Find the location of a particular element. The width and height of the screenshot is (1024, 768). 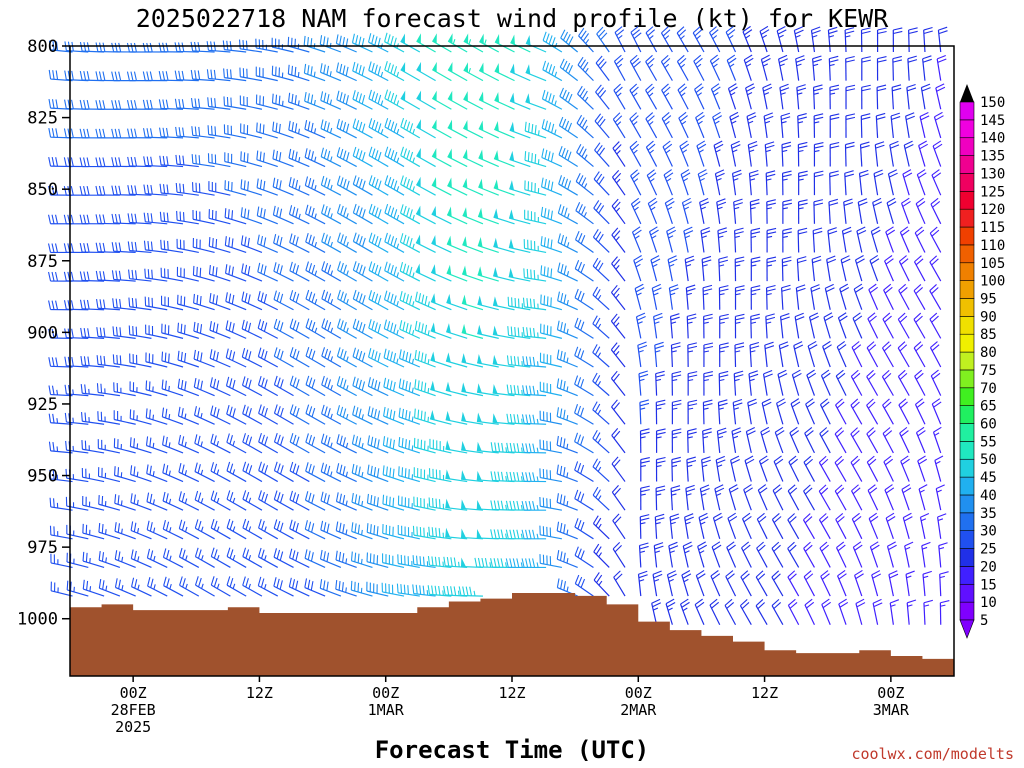

colorbar-label: 110 is located at coordinates (992, 246).